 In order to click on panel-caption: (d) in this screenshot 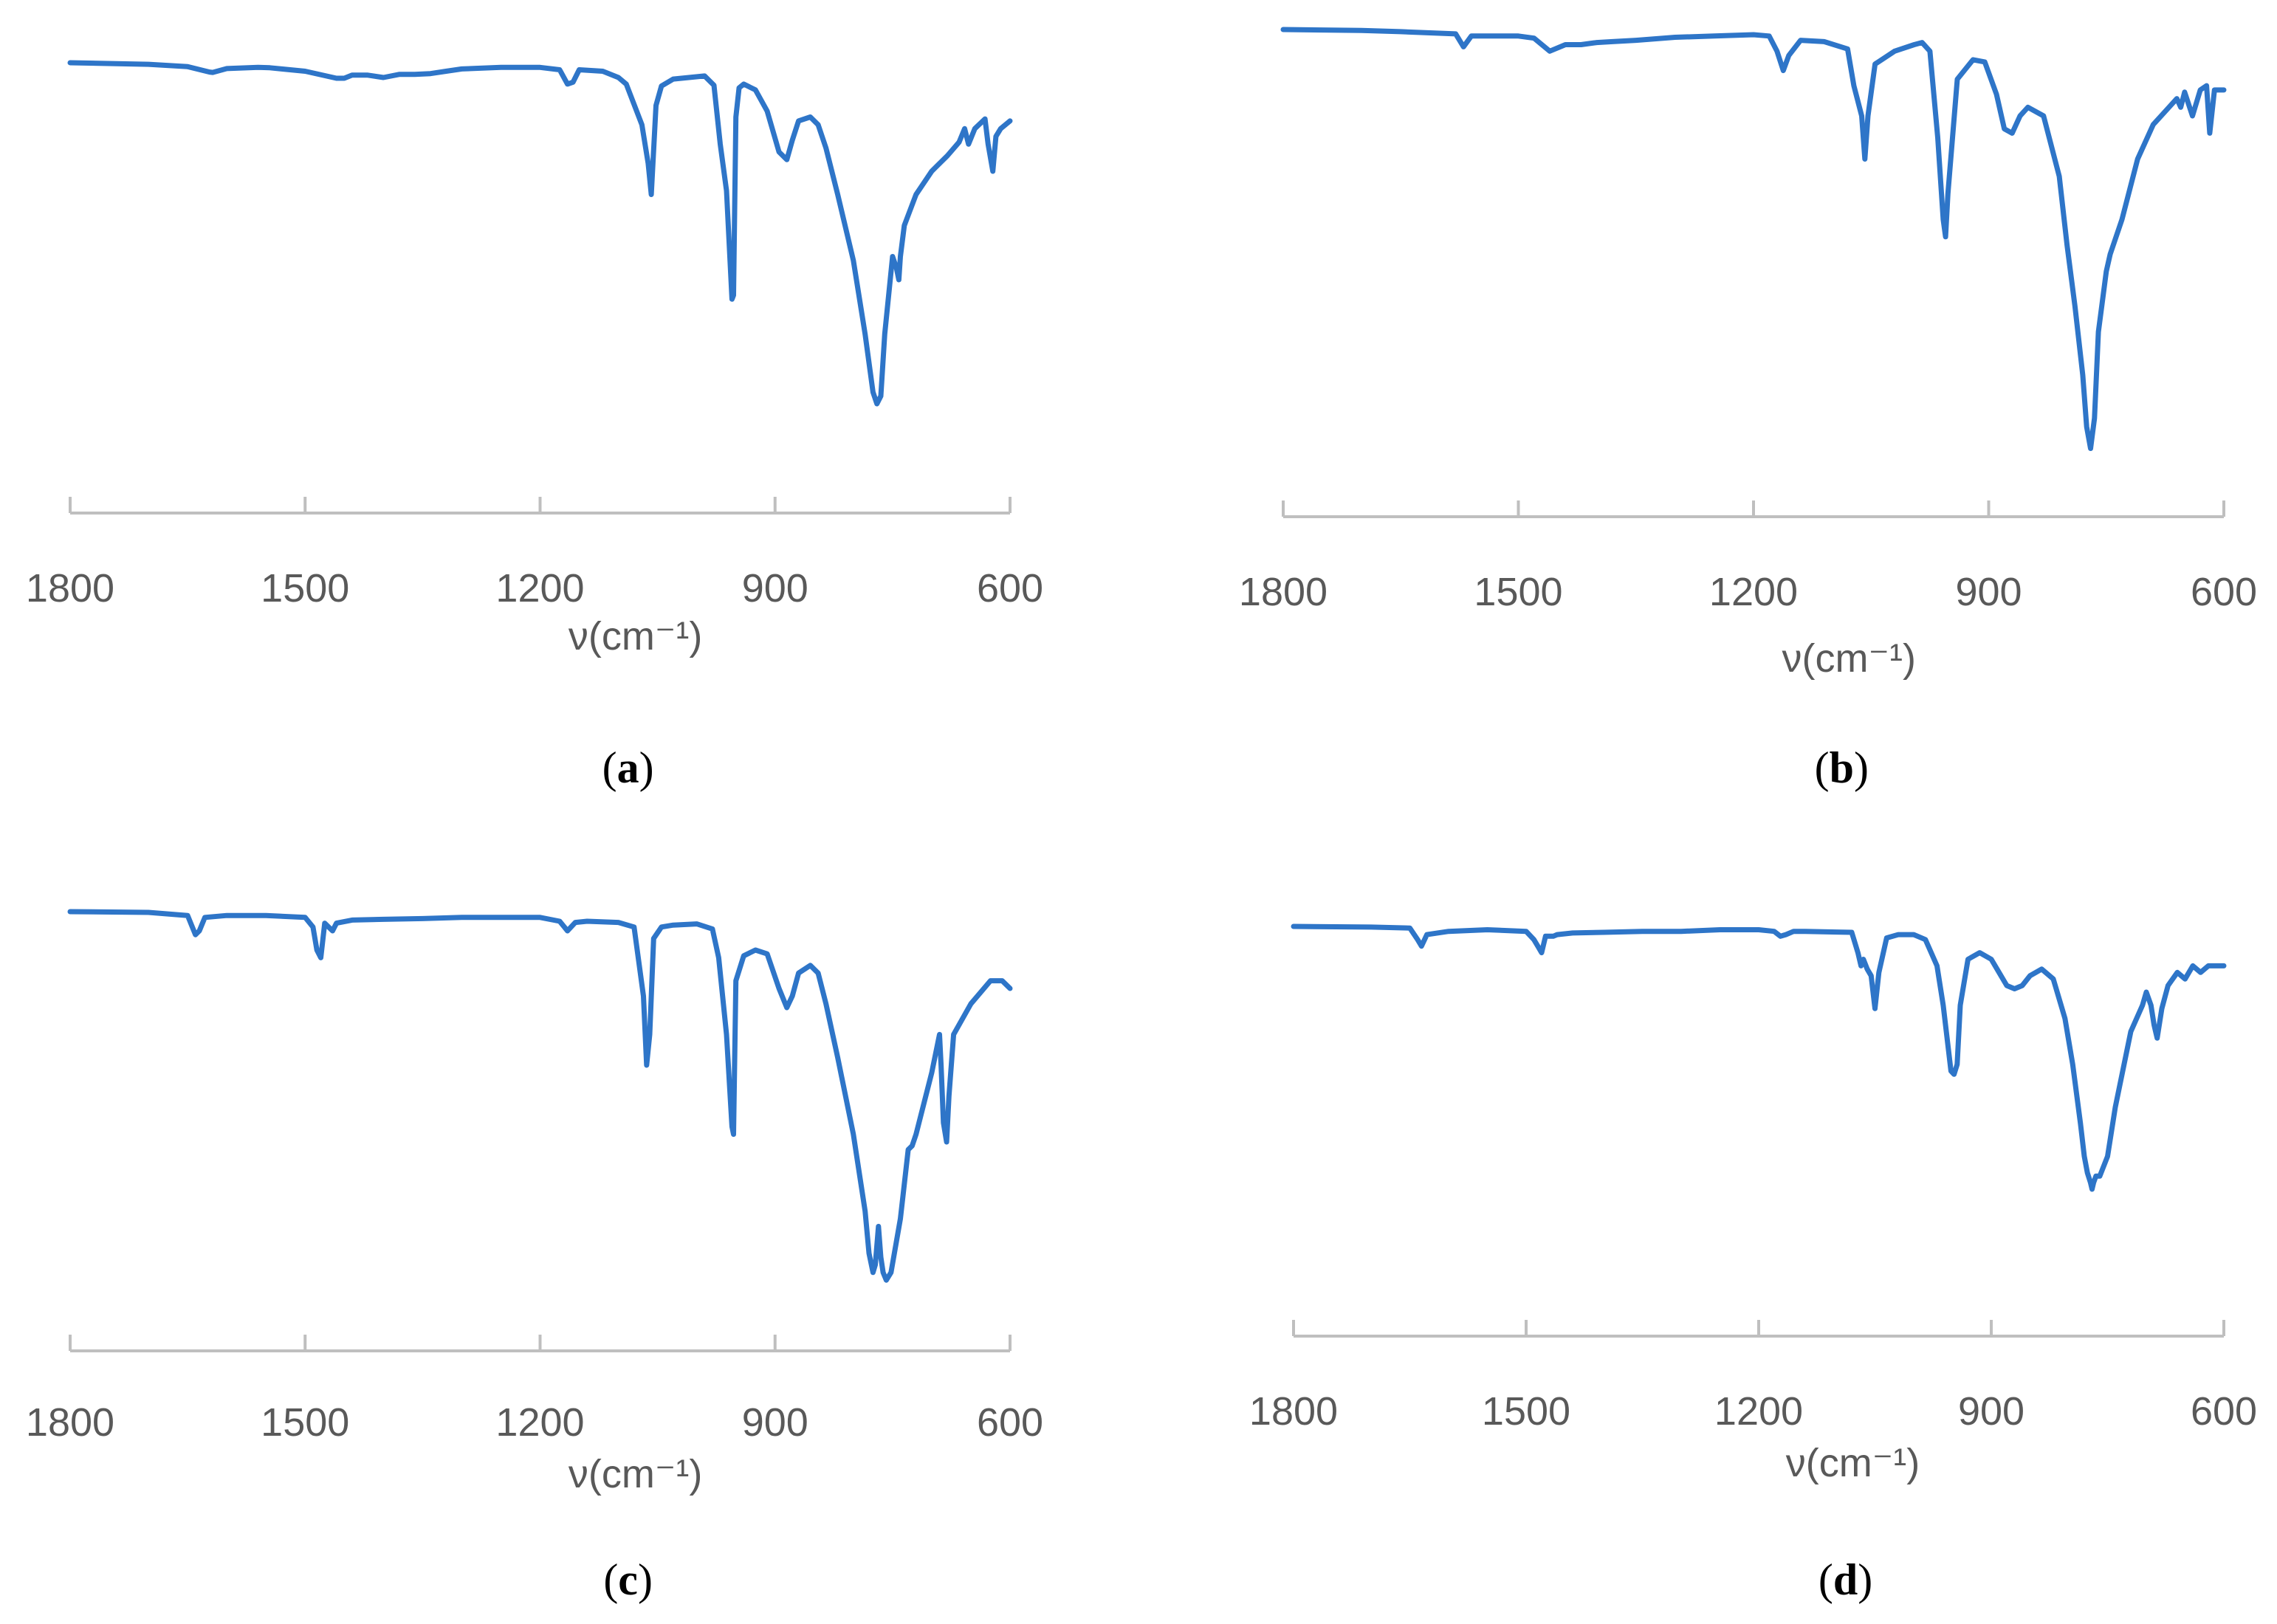, I will do `click(1845, 1579)`.